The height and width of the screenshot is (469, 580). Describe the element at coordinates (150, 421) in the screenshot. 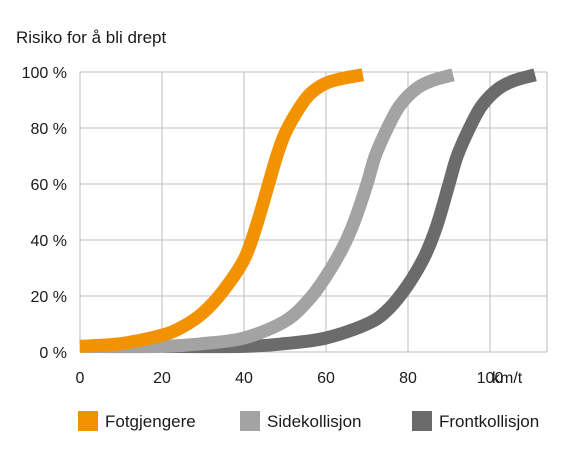

I see `legend-label: Fotgjengere` at that location.